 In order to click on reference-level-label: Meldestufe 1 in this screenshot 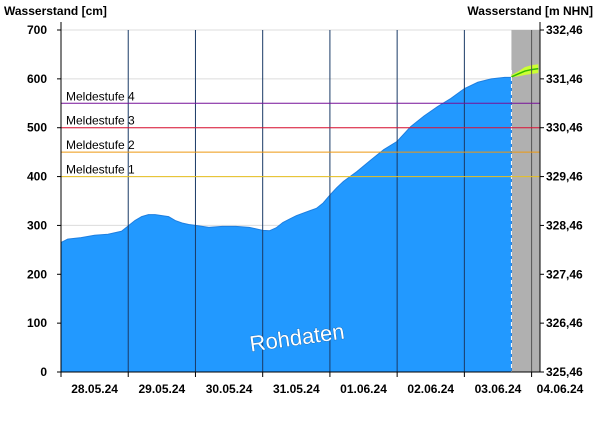, I will do `click(100, 170)`.